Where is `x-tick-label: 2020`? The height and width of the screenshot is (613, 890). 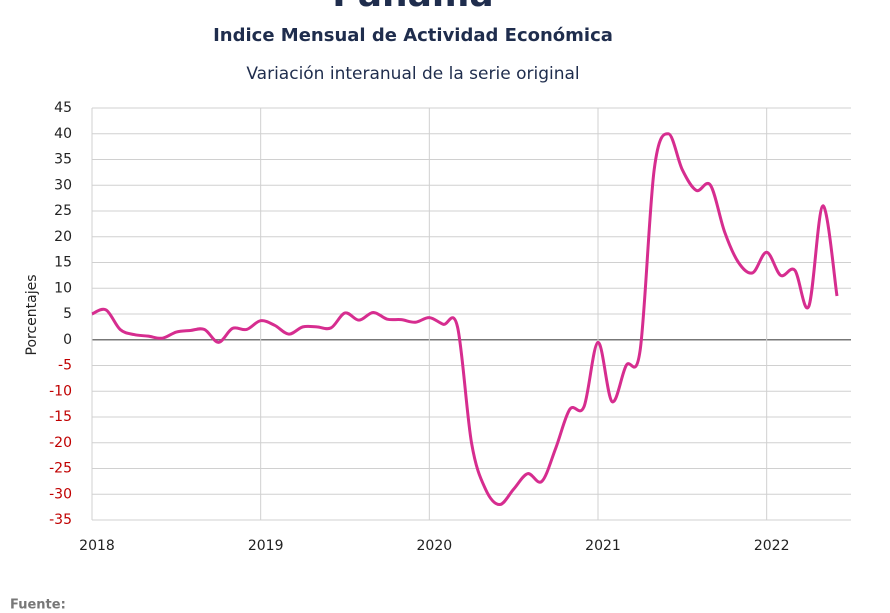
x-tick-label: 2020 is located at coordinates (435, 546).